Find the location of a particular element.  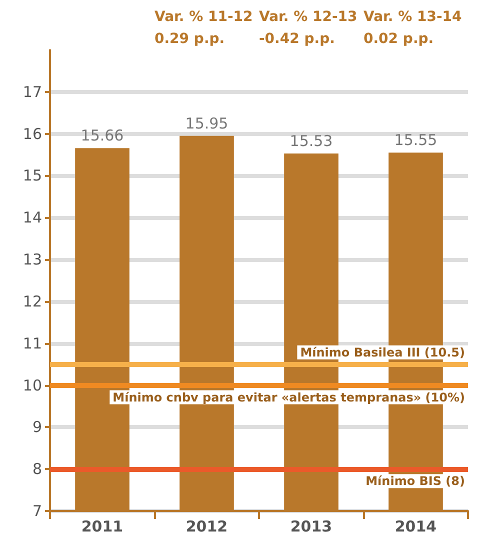

ref-line-label: Mínimo Basilea III (10.5) is located at coordinates (382, 352).